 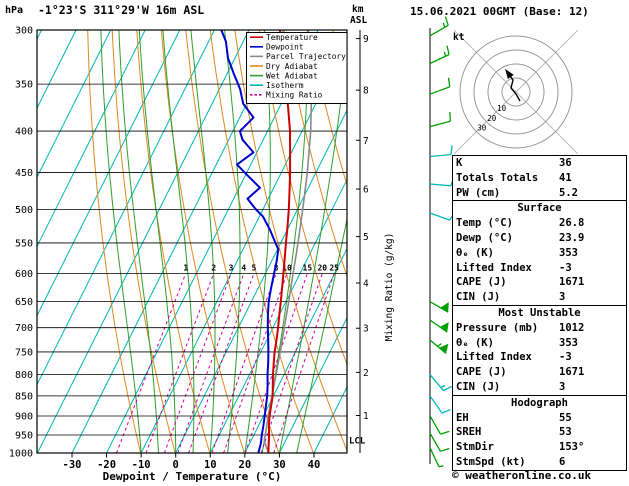 What do you see at coordinates (334, 268) in the screenshot?
I see `mixing-ratio-value-label: 25` at bounding box center [334, 268].